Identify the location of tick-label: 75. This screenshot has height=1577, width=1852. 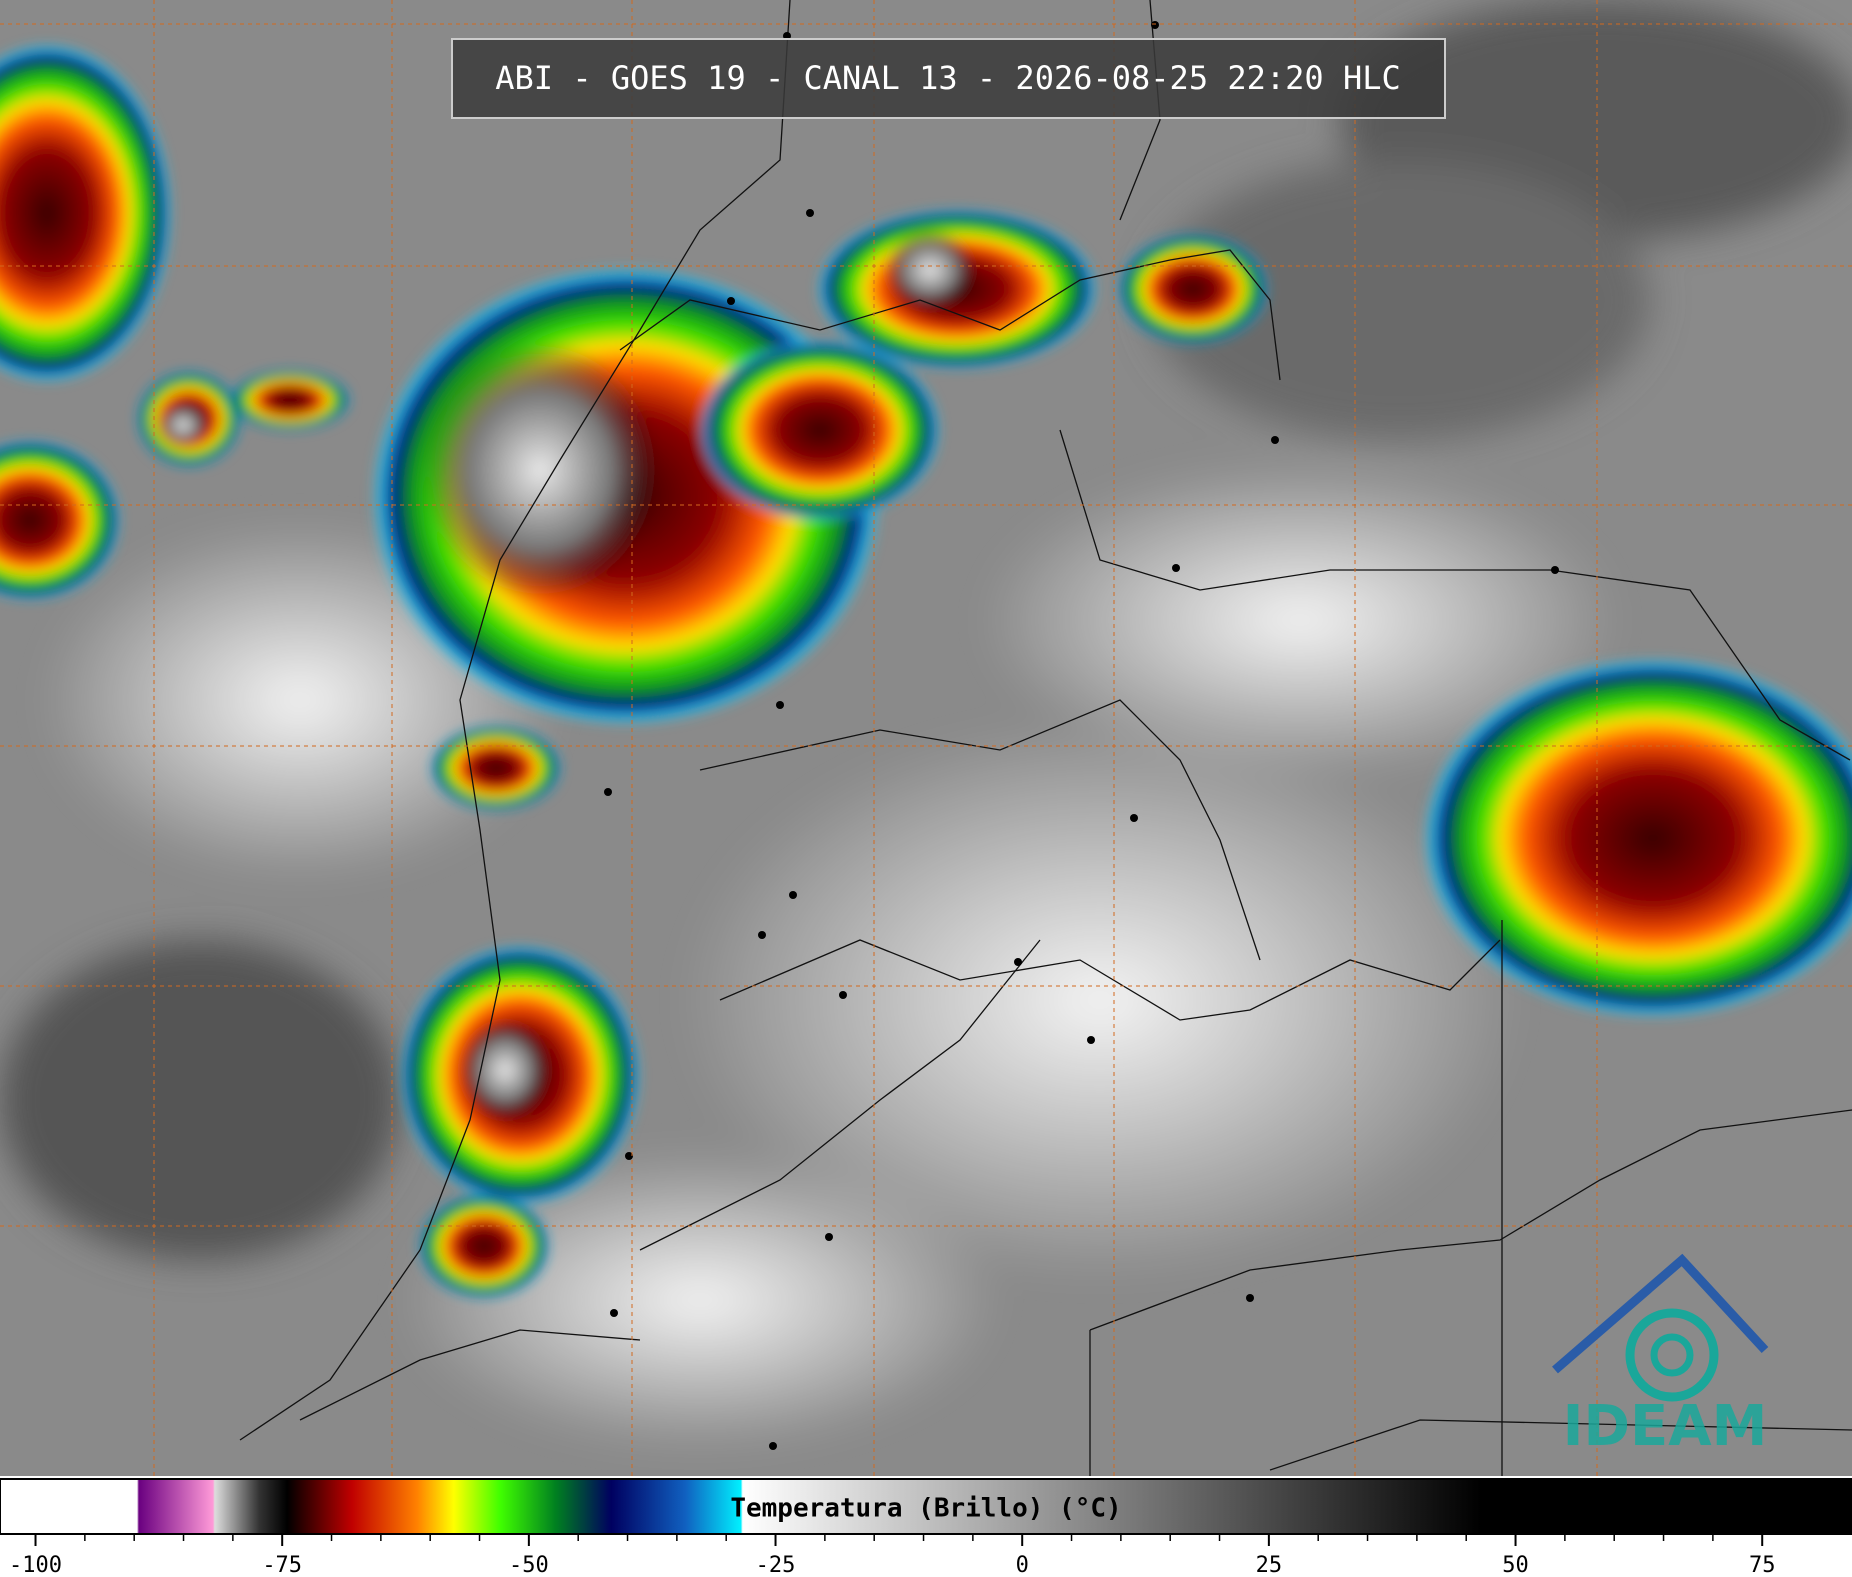
(1762, 1565).